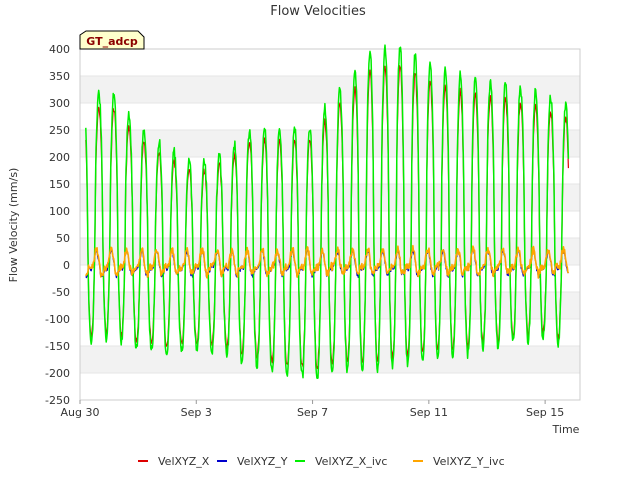 This screenshot has height=480, width=640. What do you see at coordinates (61, 292) in the screenshot?
I see `y-tick-label: -50` at bounding box center [61, 292].